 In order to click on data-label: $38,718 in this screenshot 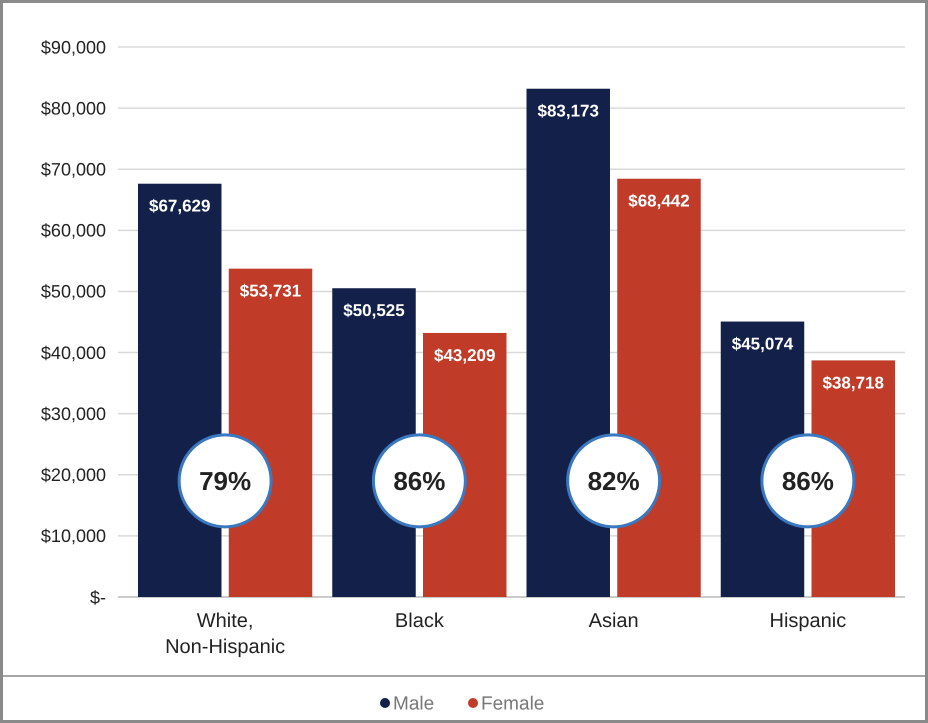, I will do `click(853, 382)`.